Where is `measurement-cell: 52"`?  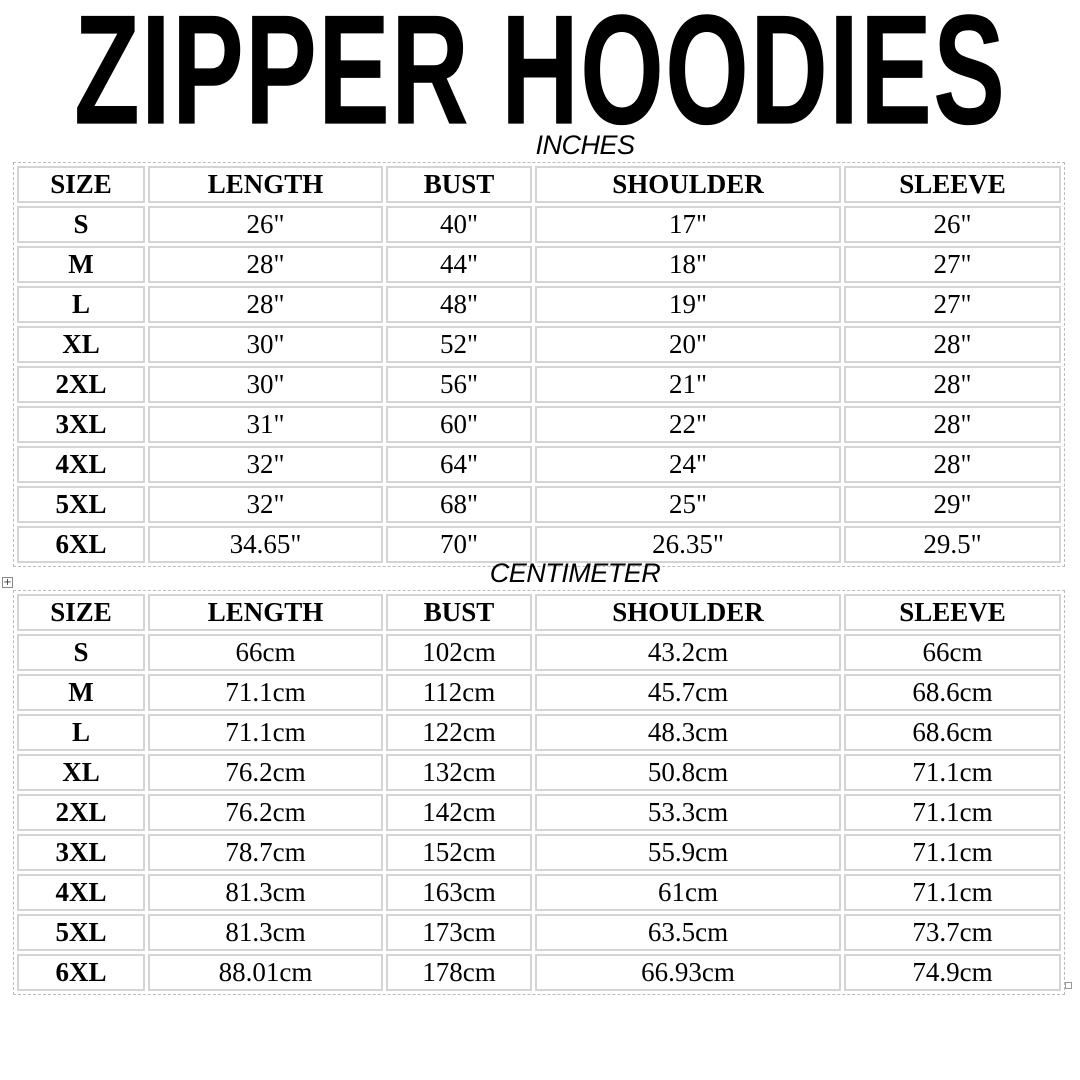
measurement-cell: 52" is located at coordinates (459, 344).